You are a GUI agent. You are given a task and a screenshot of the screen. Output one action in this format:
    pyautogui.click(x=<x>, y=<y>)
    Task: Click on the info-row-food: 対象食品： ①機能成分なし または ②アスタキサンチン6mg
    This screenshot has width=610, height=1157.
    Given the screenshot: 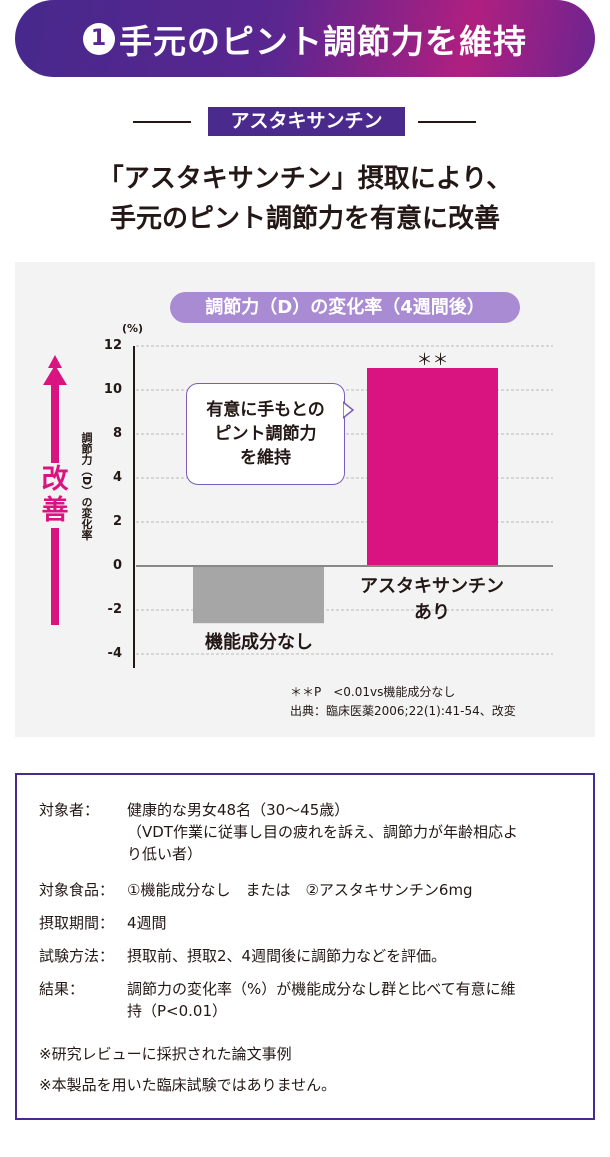 What is the action you would take?
    pyautogui.click(x=256, y=890)
    